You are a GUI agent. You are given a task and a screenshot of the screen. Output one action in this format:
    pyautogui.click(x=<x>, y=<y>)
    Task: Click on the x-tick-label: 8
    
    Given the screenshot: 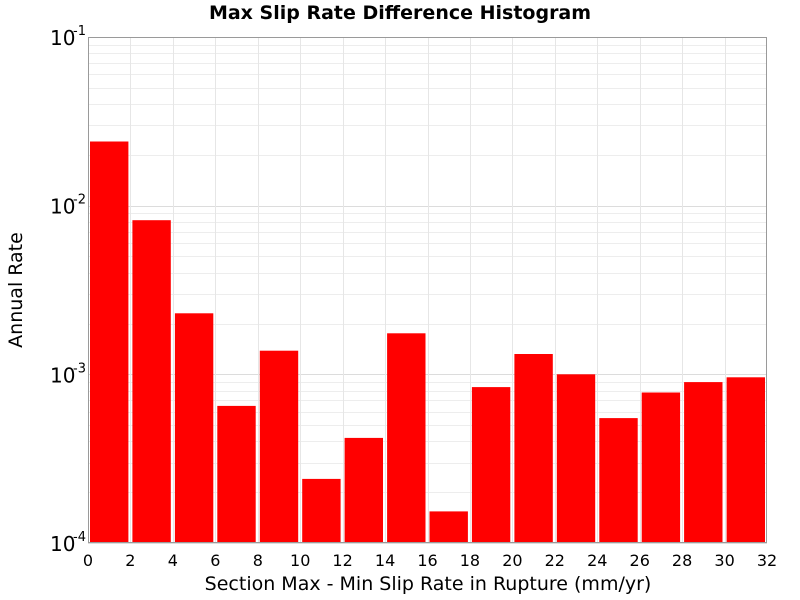 What is the action you would take?
    pyautogui.click(x=258, y=560)
    